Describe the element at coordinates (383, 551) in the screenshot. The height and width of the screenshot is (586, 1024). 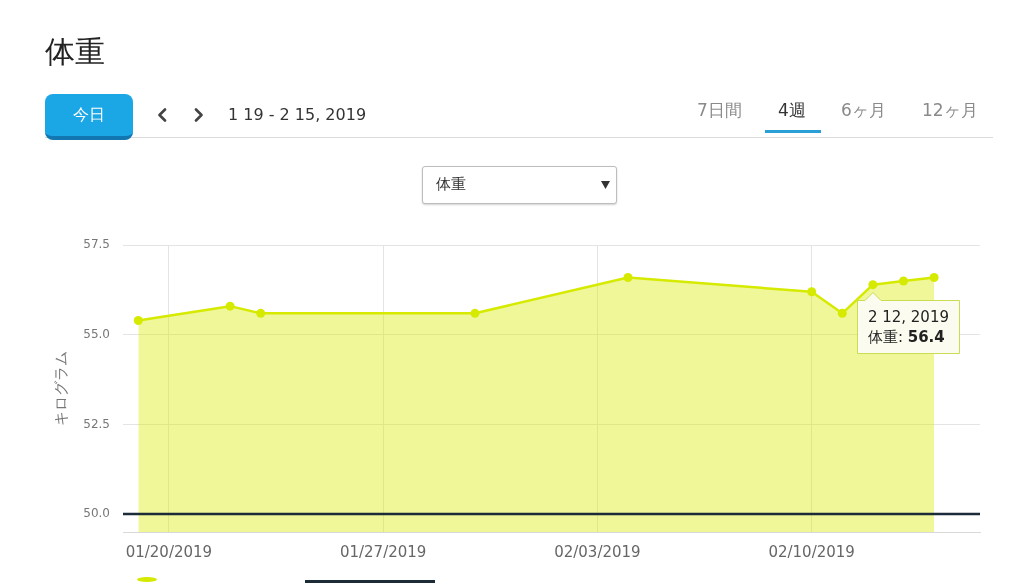
I see `x-tick-label: 01/27/2019` at that location.